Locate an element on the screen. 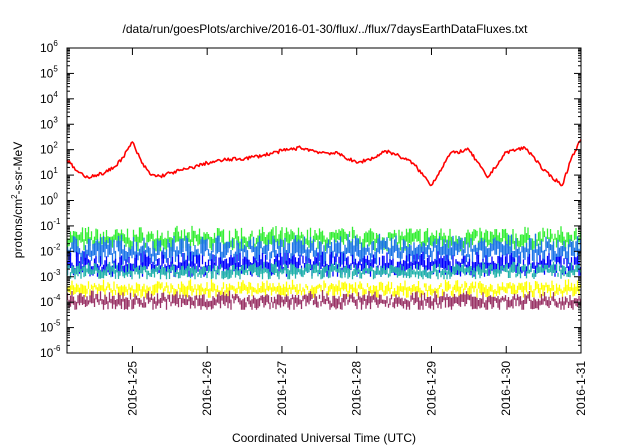 Image resolution: width=640 pixels, height=448 pixels. y-axis-title: protons/cm2-s-sr-MeV is located at coordinates (17, 200).